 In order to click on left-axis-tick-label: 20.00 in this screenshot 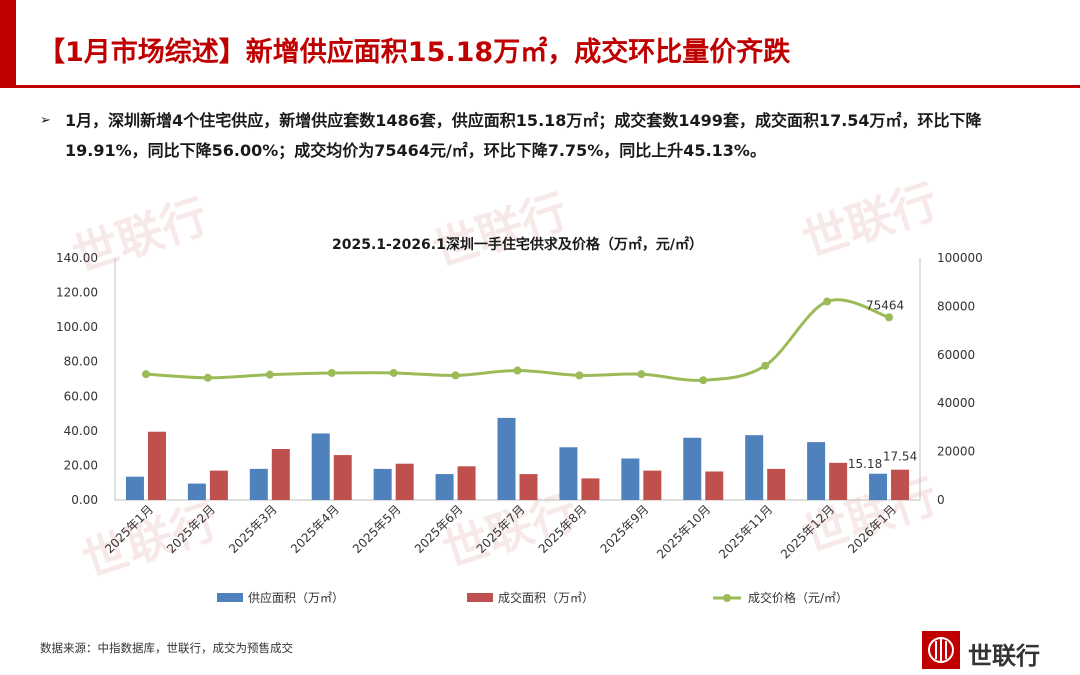, I will do `click(81, 465)`.